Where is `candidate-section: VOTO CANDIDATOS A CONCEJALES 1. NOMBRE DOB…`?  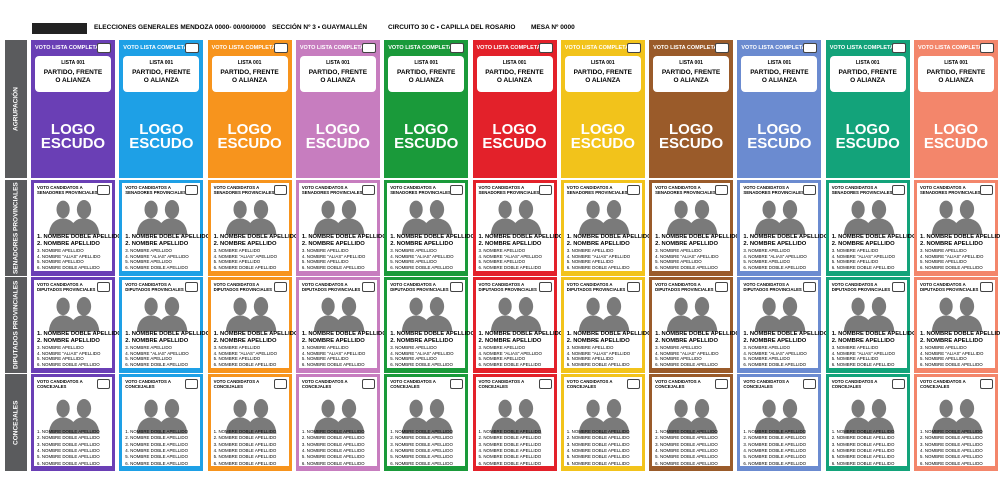 candidate-section: VOTO CANDIDATOS A CONCEJALES 1. NOMBRE DOB… is located at coordinates (161, 422).